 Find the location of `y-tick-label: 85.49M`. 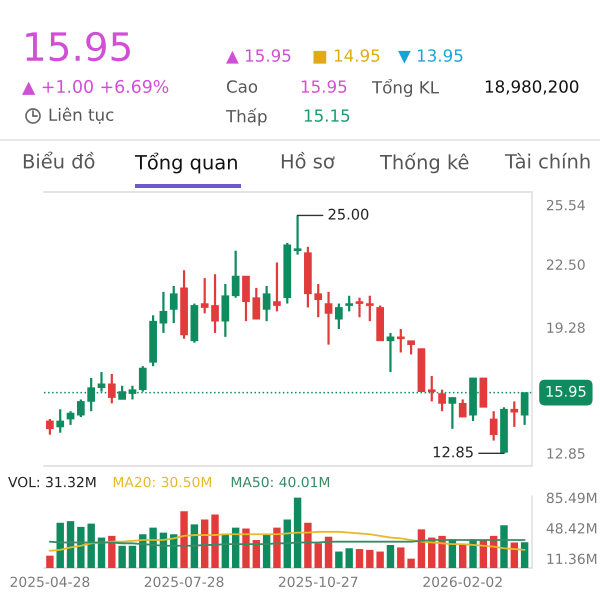

y-tick-label: 85.49M is located at coordinates (571, 498).